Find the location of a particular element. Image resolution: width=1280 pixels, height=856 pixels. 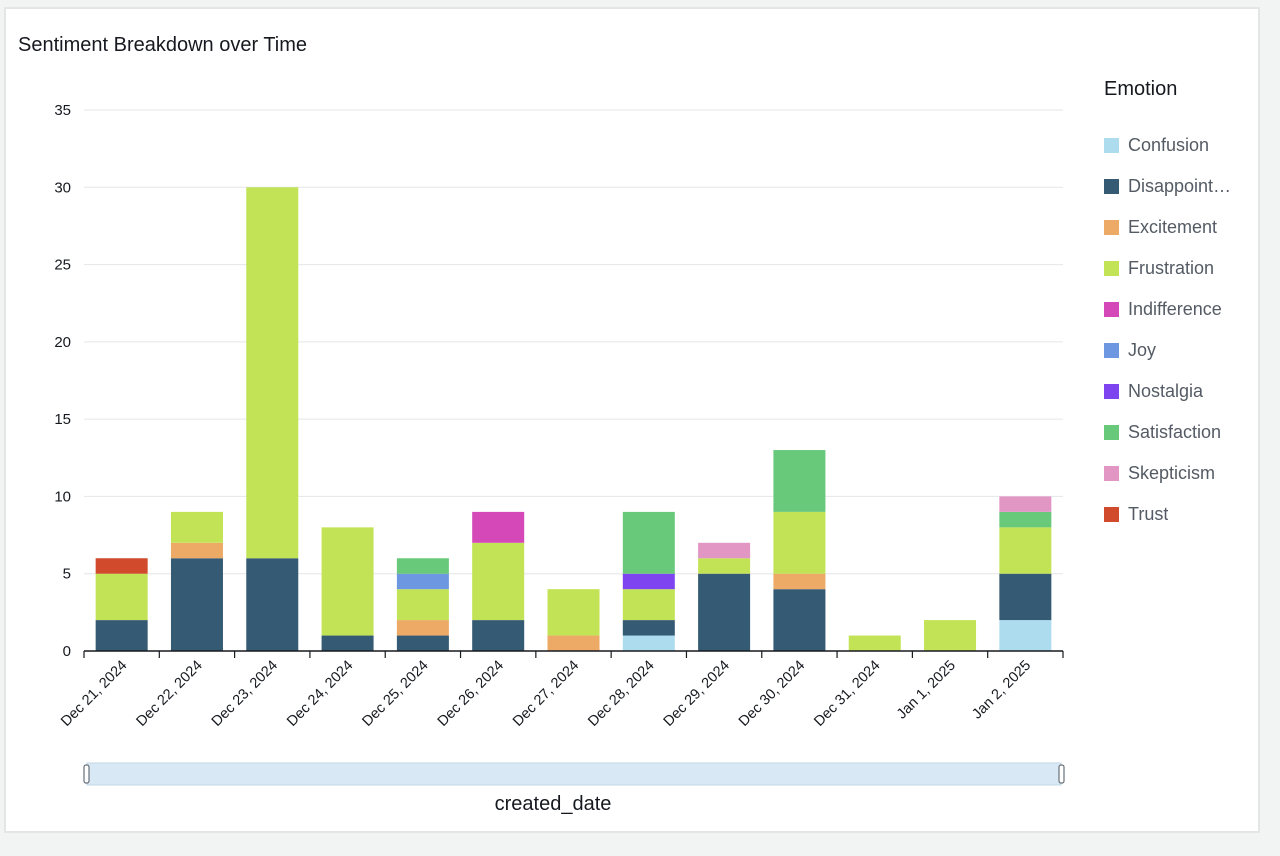

range-scrollbar is located at coordinates (574, 774).